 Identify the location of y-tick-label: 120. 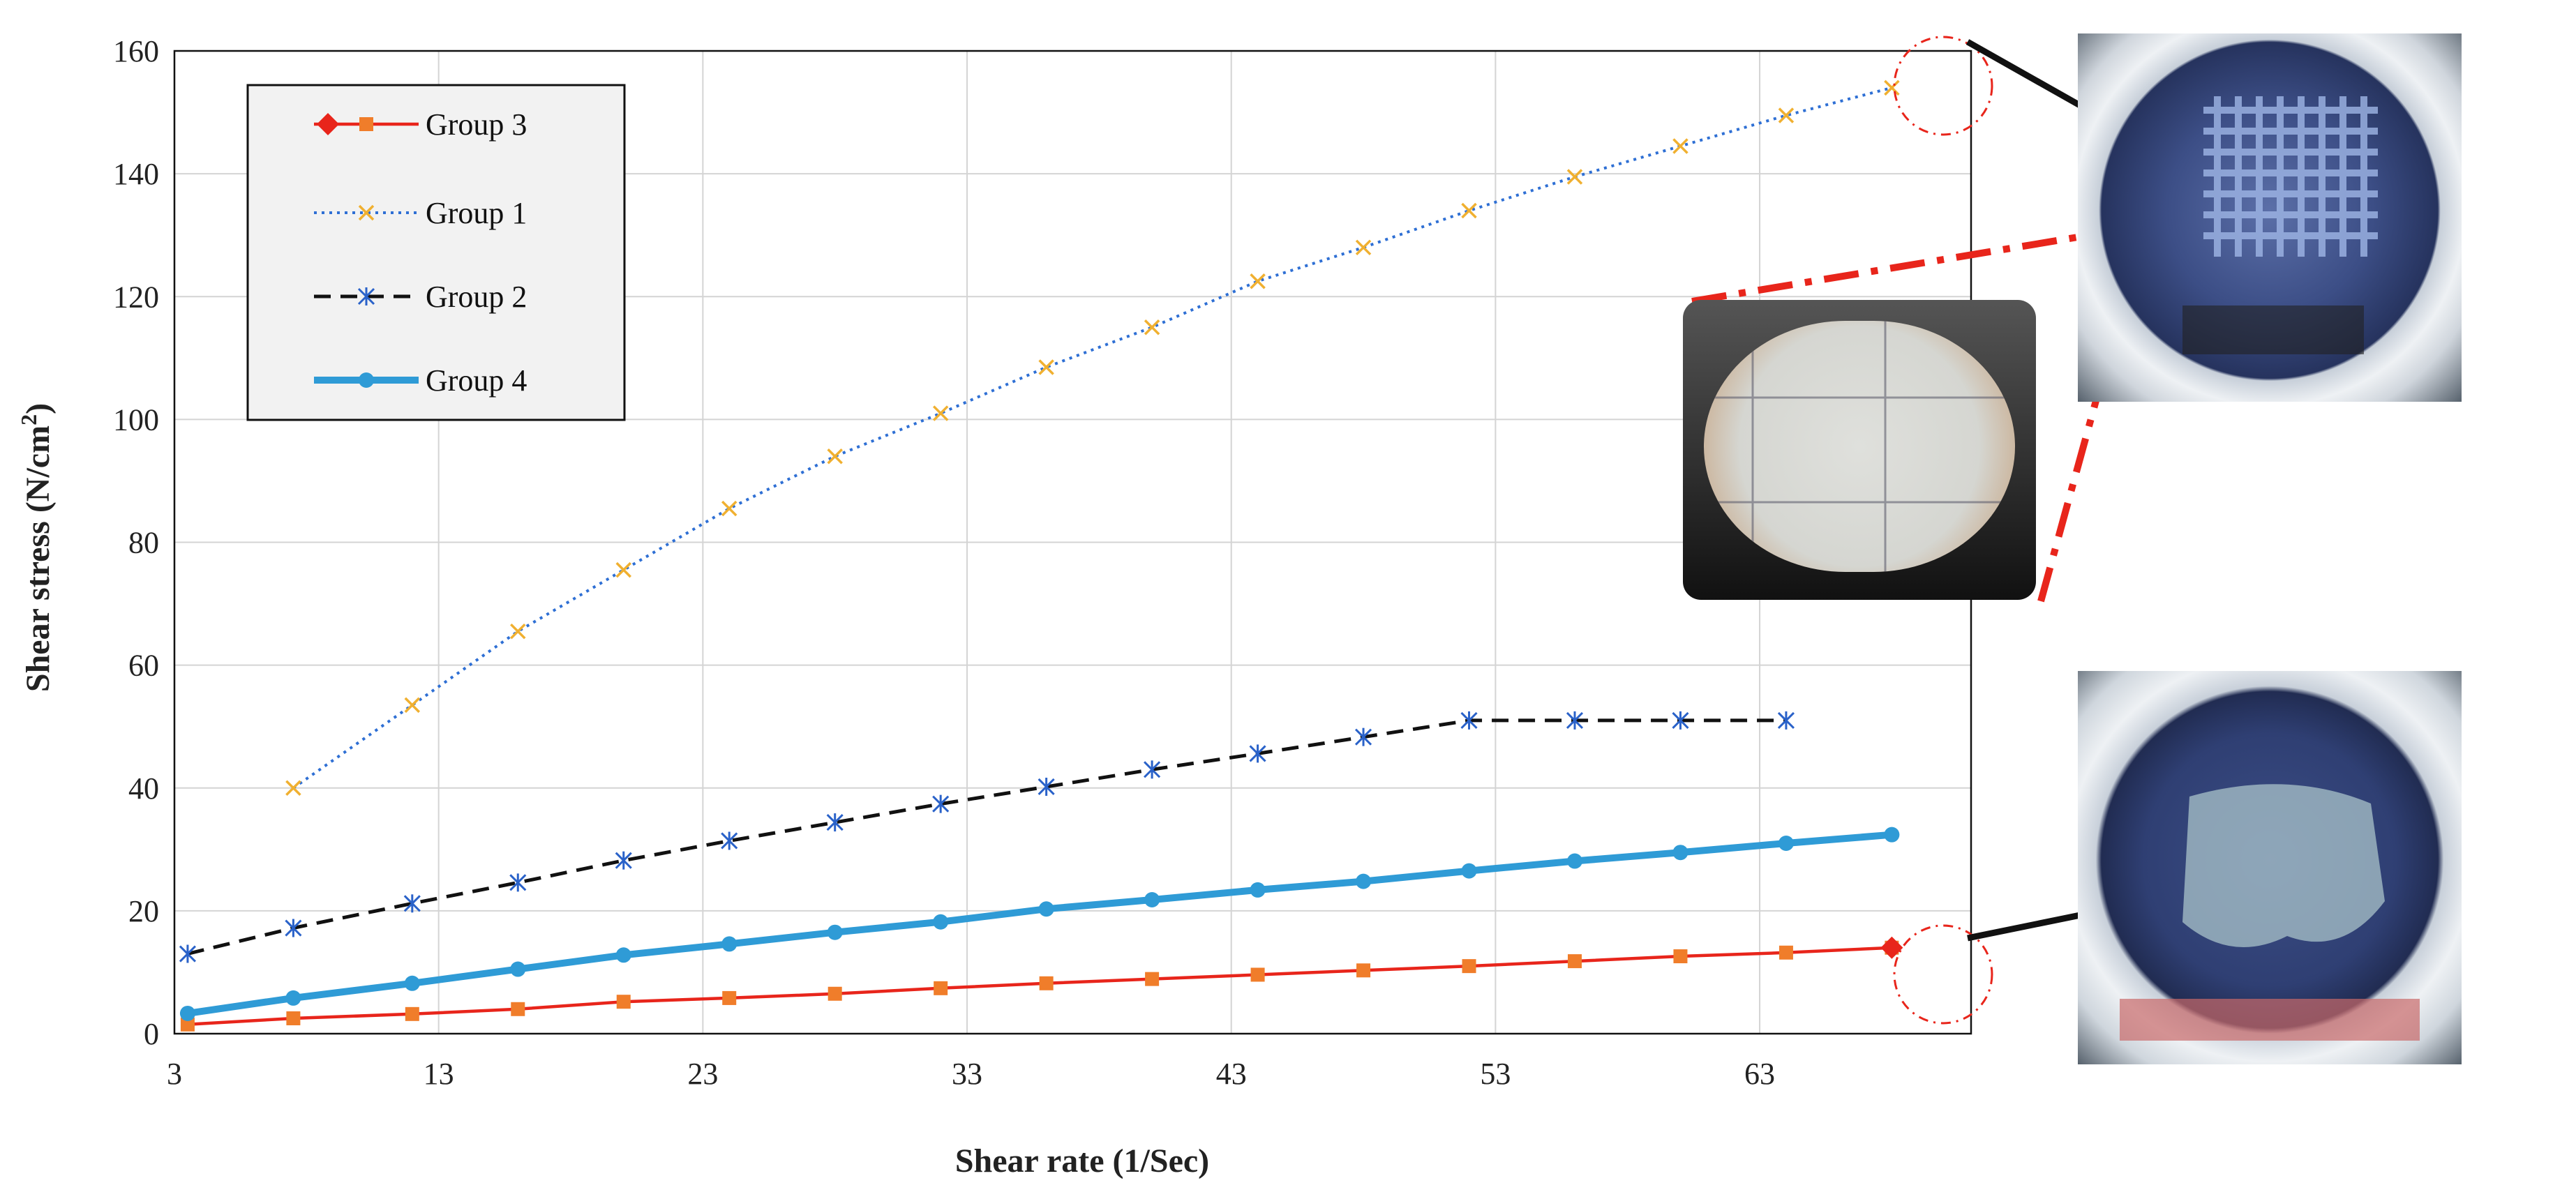
(136, 297).